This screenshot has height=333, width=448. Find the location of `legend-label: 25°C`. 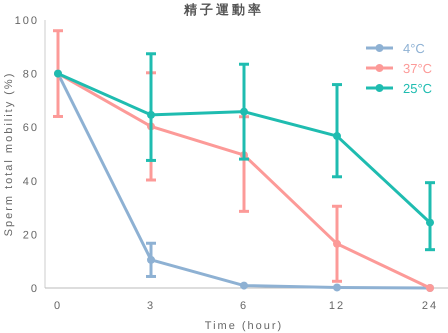

legend-label: 25°C is located at coordinates (417, 88).